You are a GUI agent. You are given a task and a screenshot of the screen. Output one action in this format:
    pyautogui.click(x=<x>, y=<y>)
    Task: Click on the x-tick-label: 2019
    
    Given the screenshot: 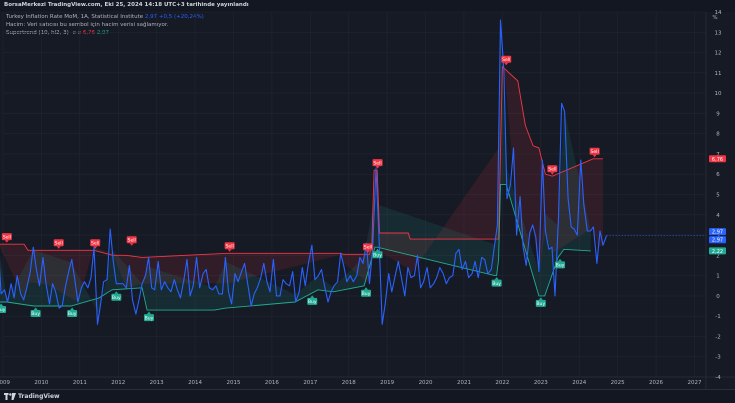 What is the action you would take?
    pyautogui.click(x=387, y=383)
    